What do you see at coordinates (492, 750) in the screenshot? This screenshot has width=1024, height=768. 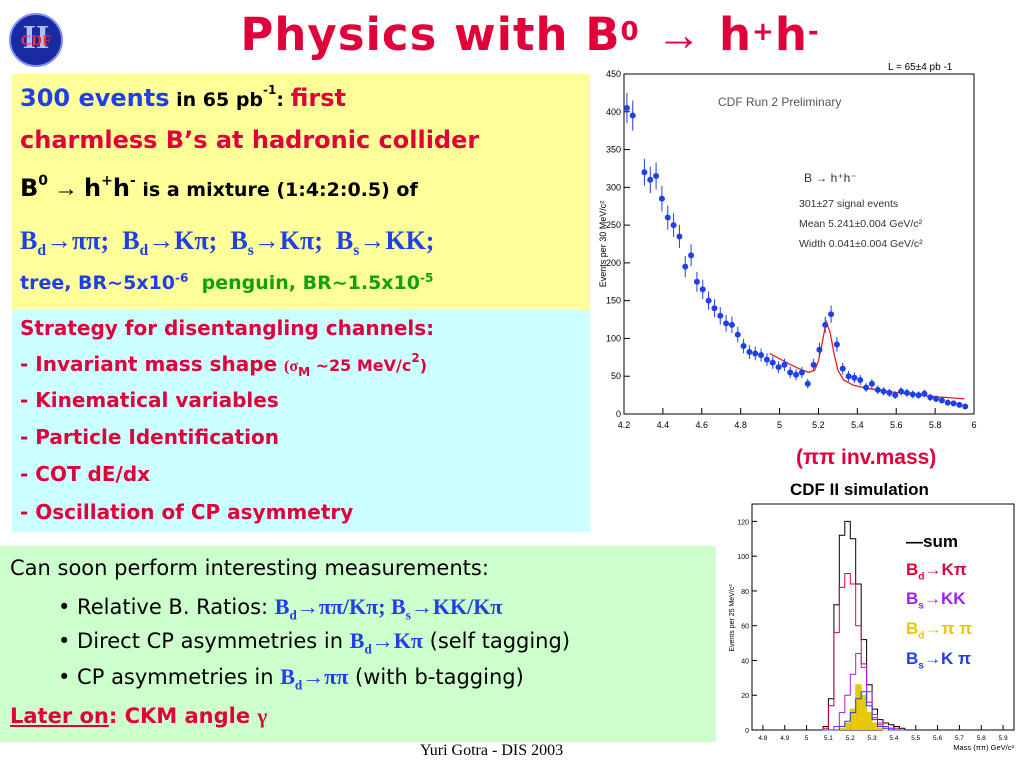 I see `footer-text: Yuri Gotra - DIS 2003` at bounding box center [492, 750].